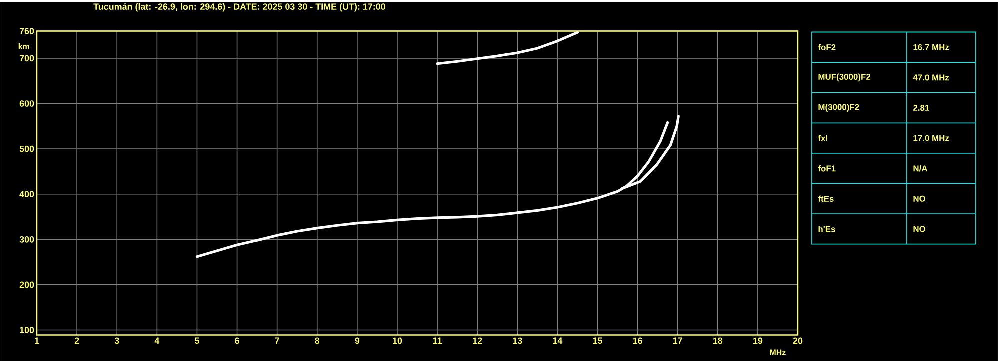 This screenshot has height=361, width=998. Describe the element at coordinates (27, 194) in the screenshot. I see `y-tick-label: 400` at that location.